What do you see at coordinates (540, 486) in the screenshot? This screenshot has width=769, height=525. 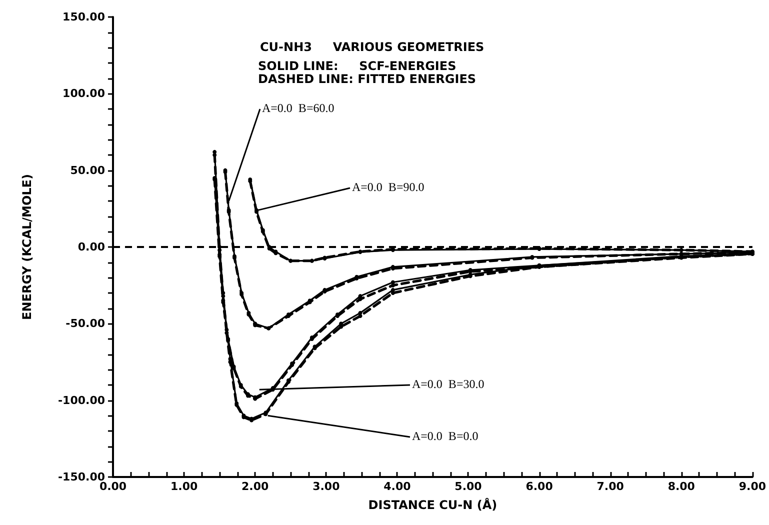 I see `x-tick-label: 6.00` at bounding box center [540, 486].